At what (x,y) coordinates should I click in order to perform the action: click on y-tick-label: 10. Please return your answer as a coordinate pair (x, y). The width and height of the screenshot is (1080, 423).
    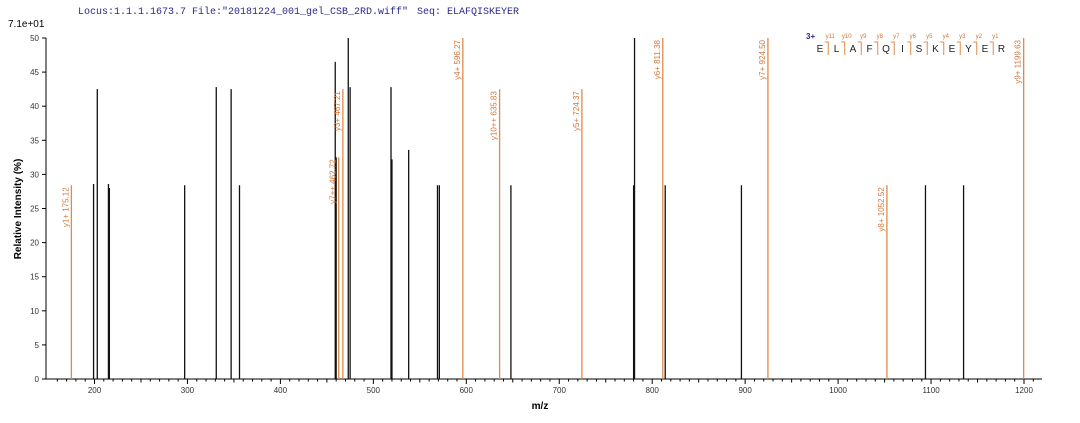
    Looking at the image, I should click on (34, 311).